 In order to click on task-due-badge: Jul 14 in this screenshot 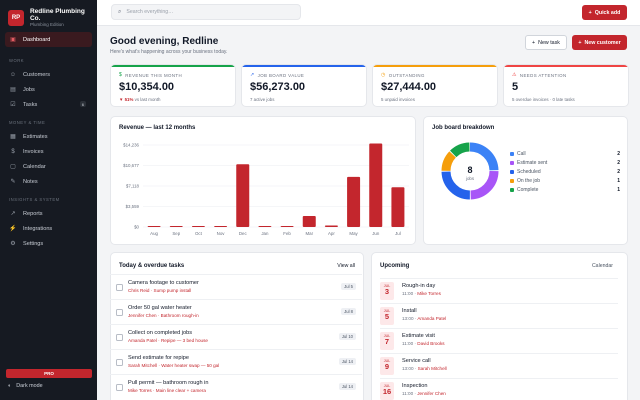, I will do `click(347, 386)`.